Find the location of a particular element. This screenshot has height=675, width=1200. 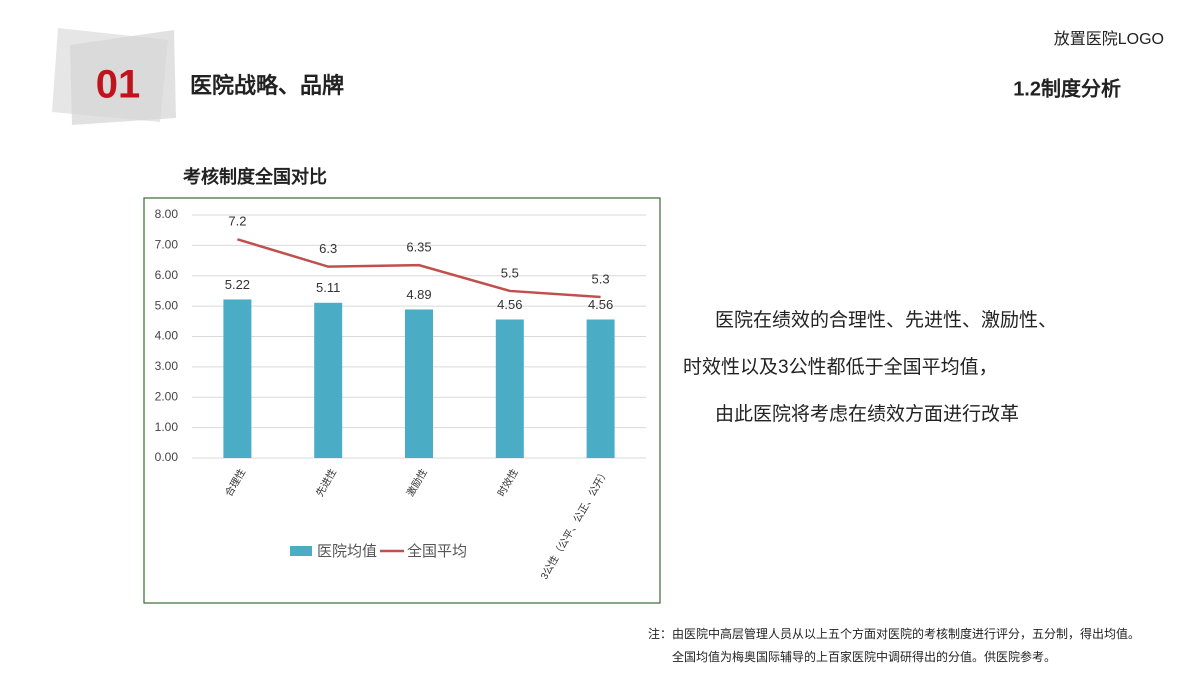

x-tick-label: 时效性 is located at coordinates (507, 482).